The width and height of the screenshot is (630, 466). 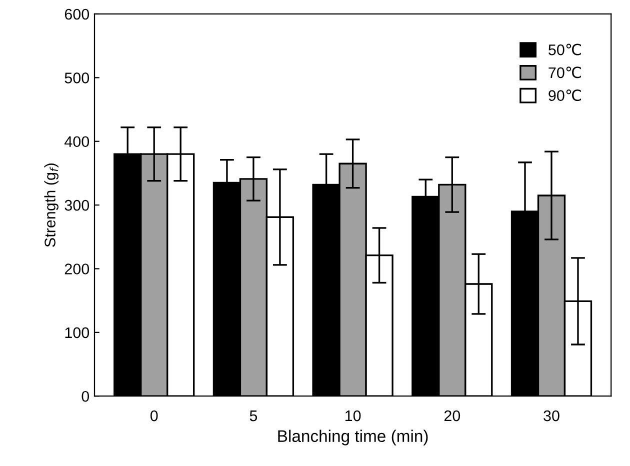 What do you see at coordinates (564, 72) in the screenshot?
I see `legend-label: 70℃` at bounding box center [564, 72].